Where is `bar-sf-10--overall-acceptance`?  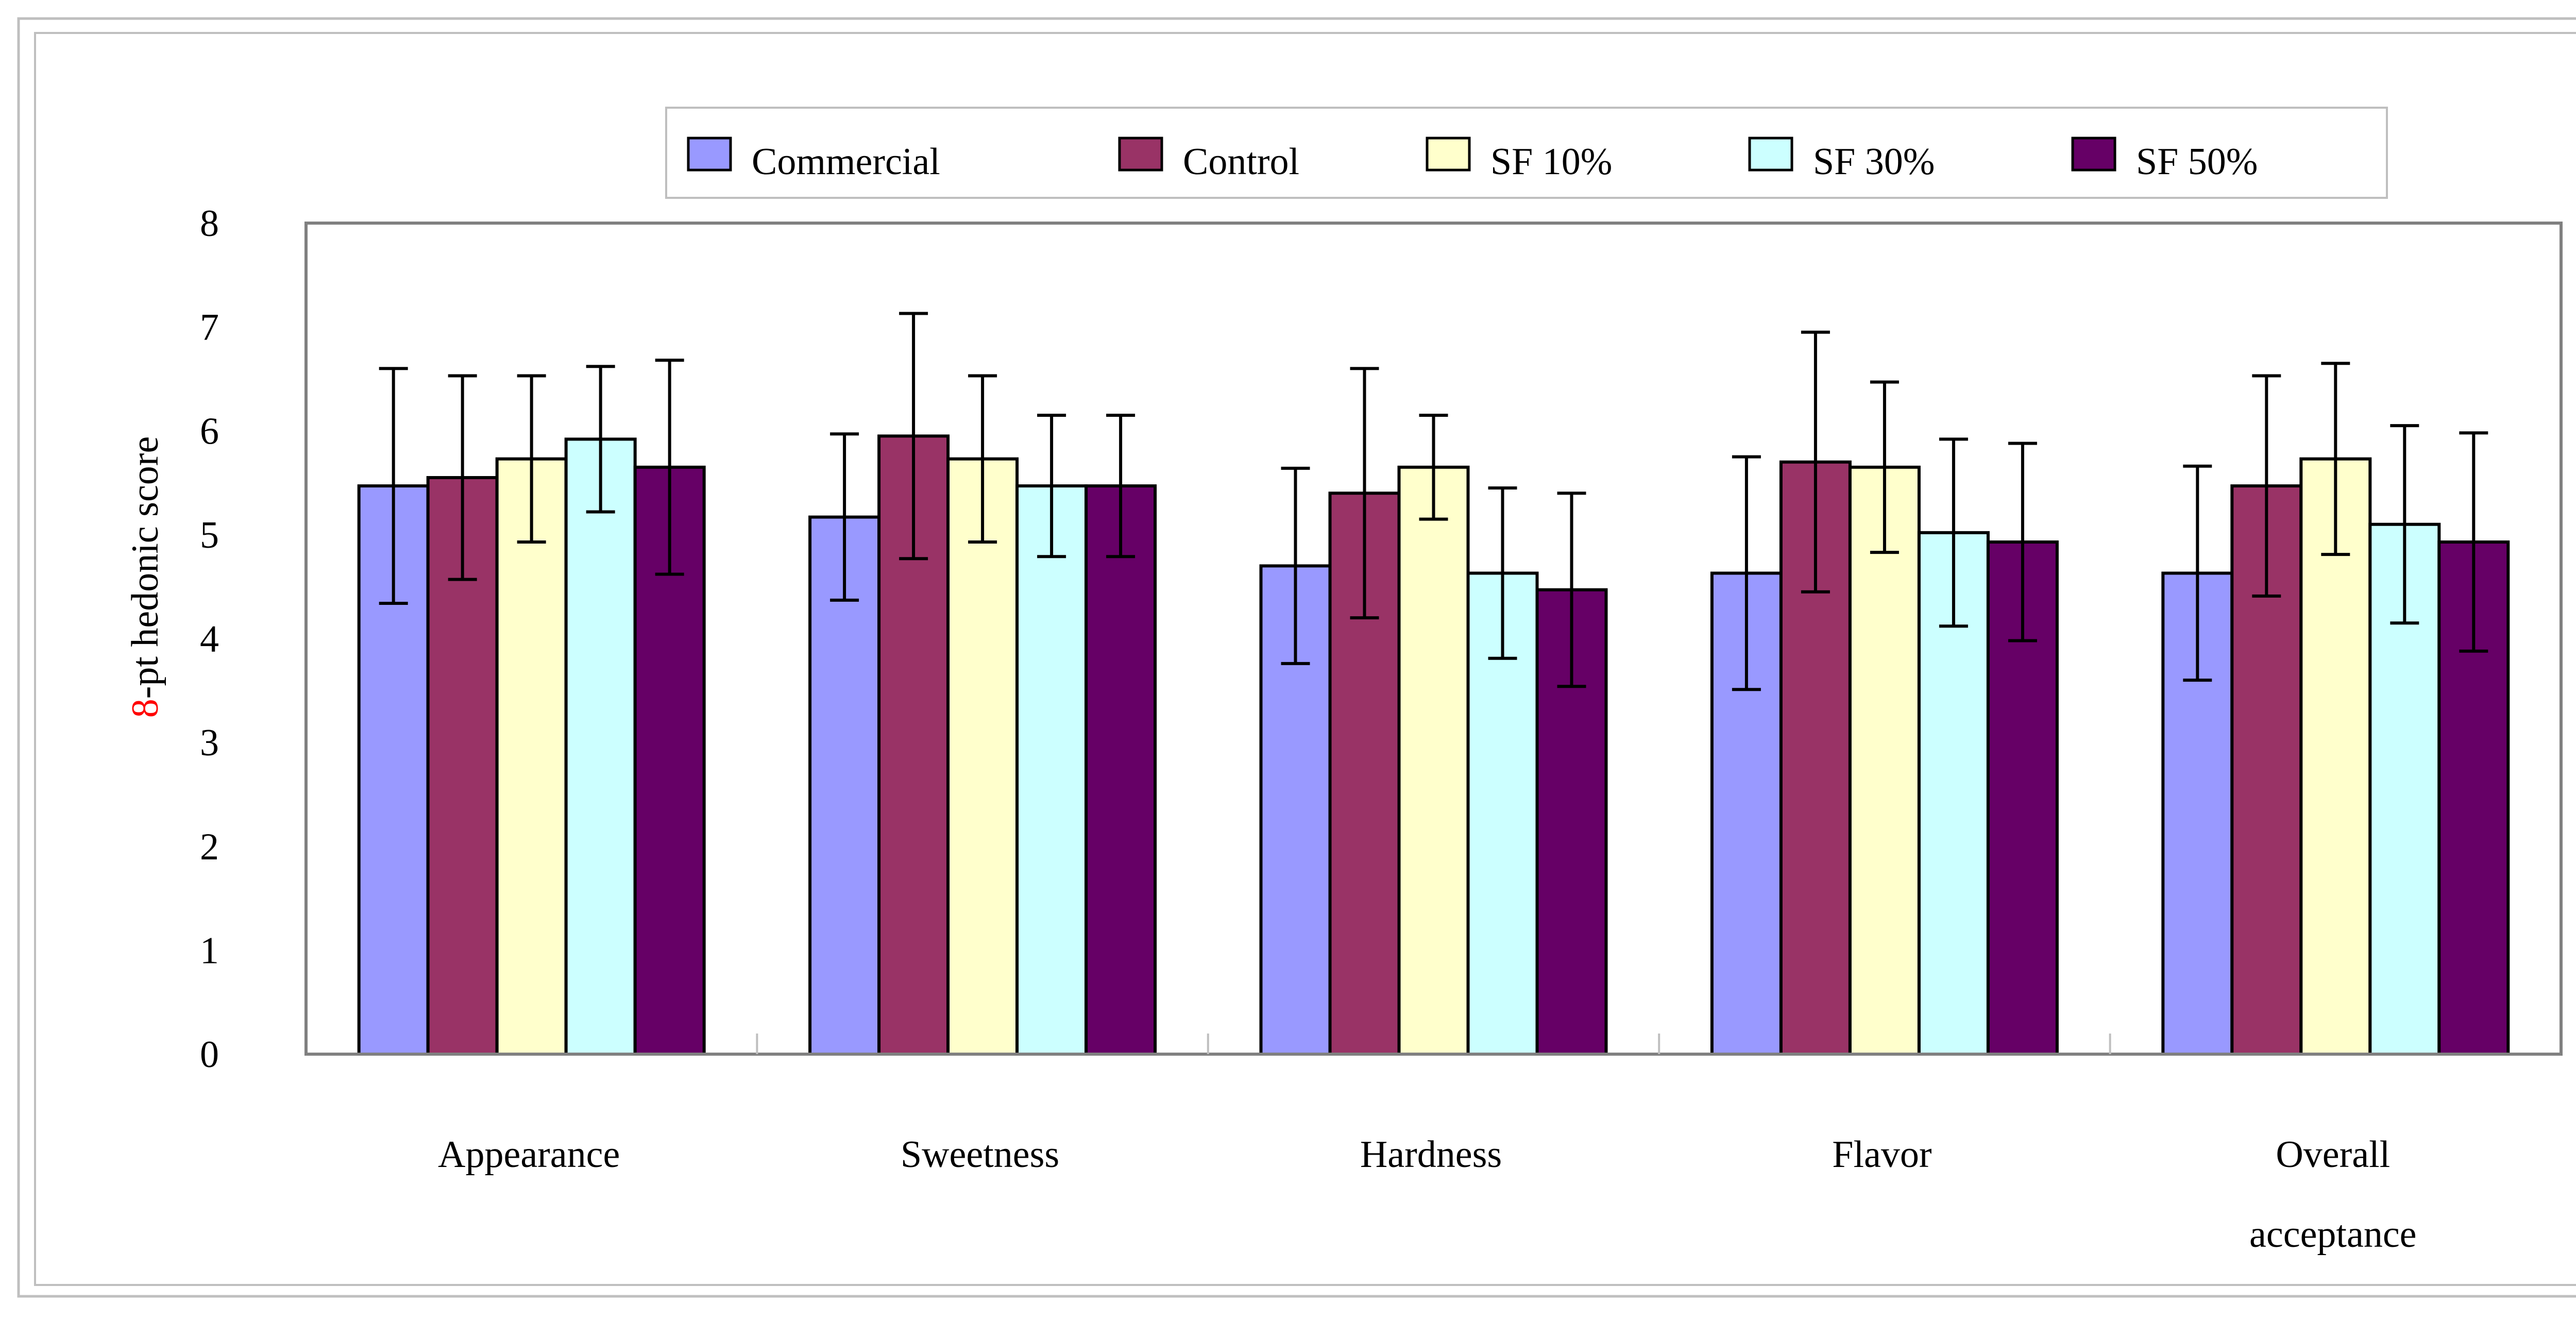 bar-sf-10--overall-acceptance is located at coordinates (2335, 757).